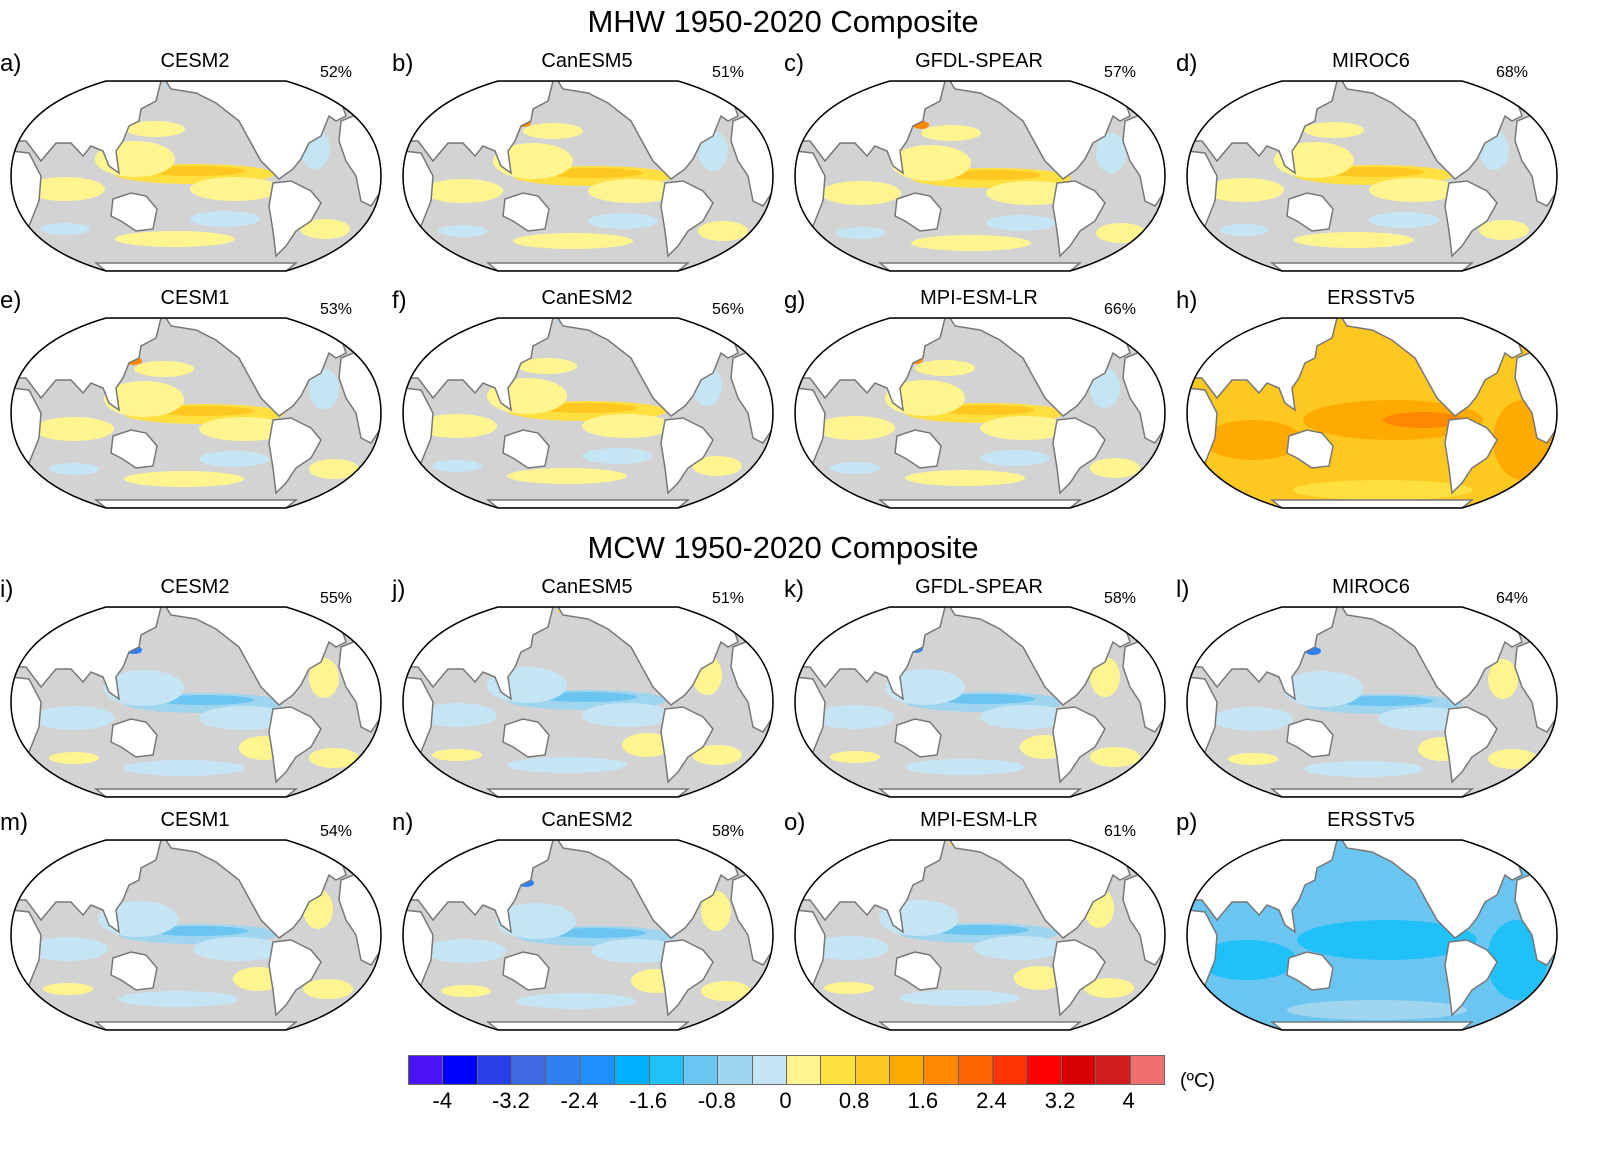 The width and height of the screenshot is (1620, 1157). What do you see at coordinates (579, 1100) in the screenshot?
I see `colorbar-tick-label: -2.4` at bounding box center [579, 1100].